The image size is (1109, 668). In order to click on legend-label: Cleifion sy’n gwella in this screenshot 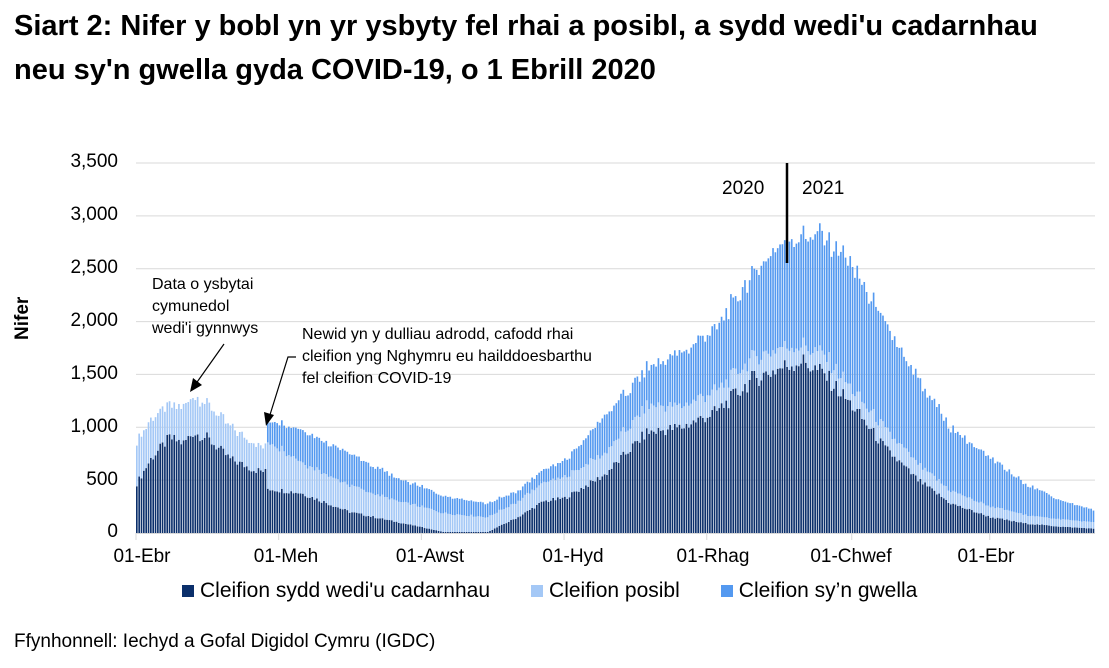, I will do `click(828, 590)`.